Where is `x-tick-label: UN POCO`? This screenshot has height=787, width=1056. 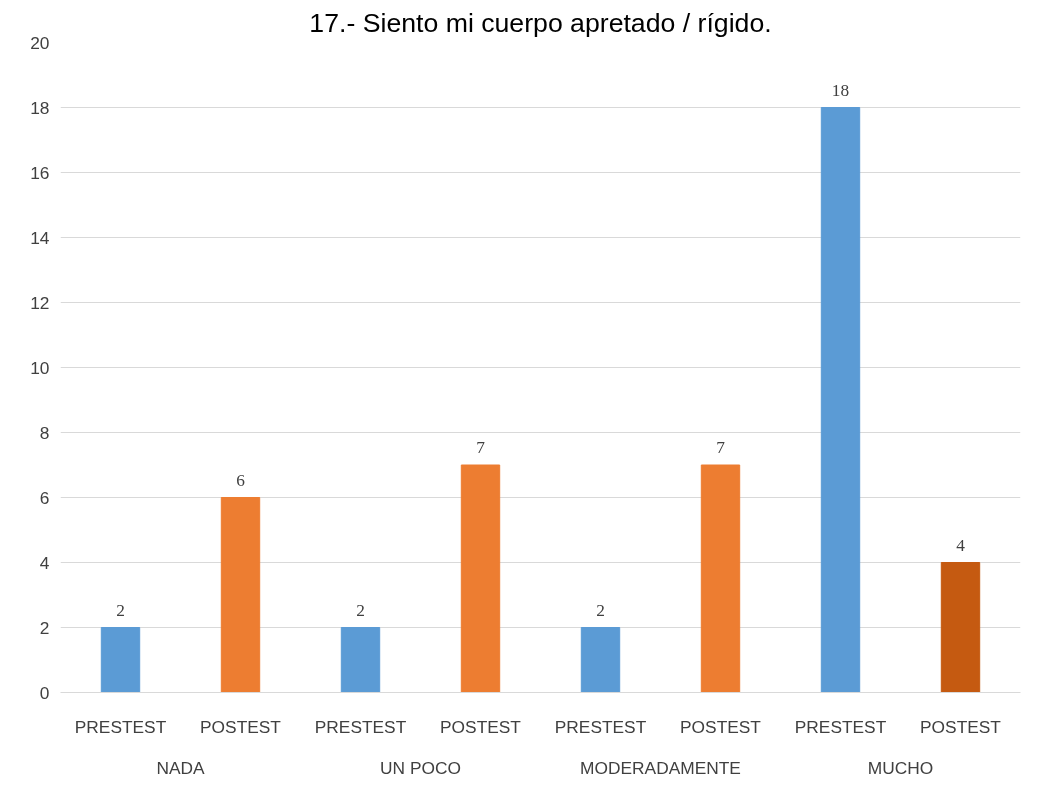
x-tick-label: UN POCO is located at coordinates (420, 767).